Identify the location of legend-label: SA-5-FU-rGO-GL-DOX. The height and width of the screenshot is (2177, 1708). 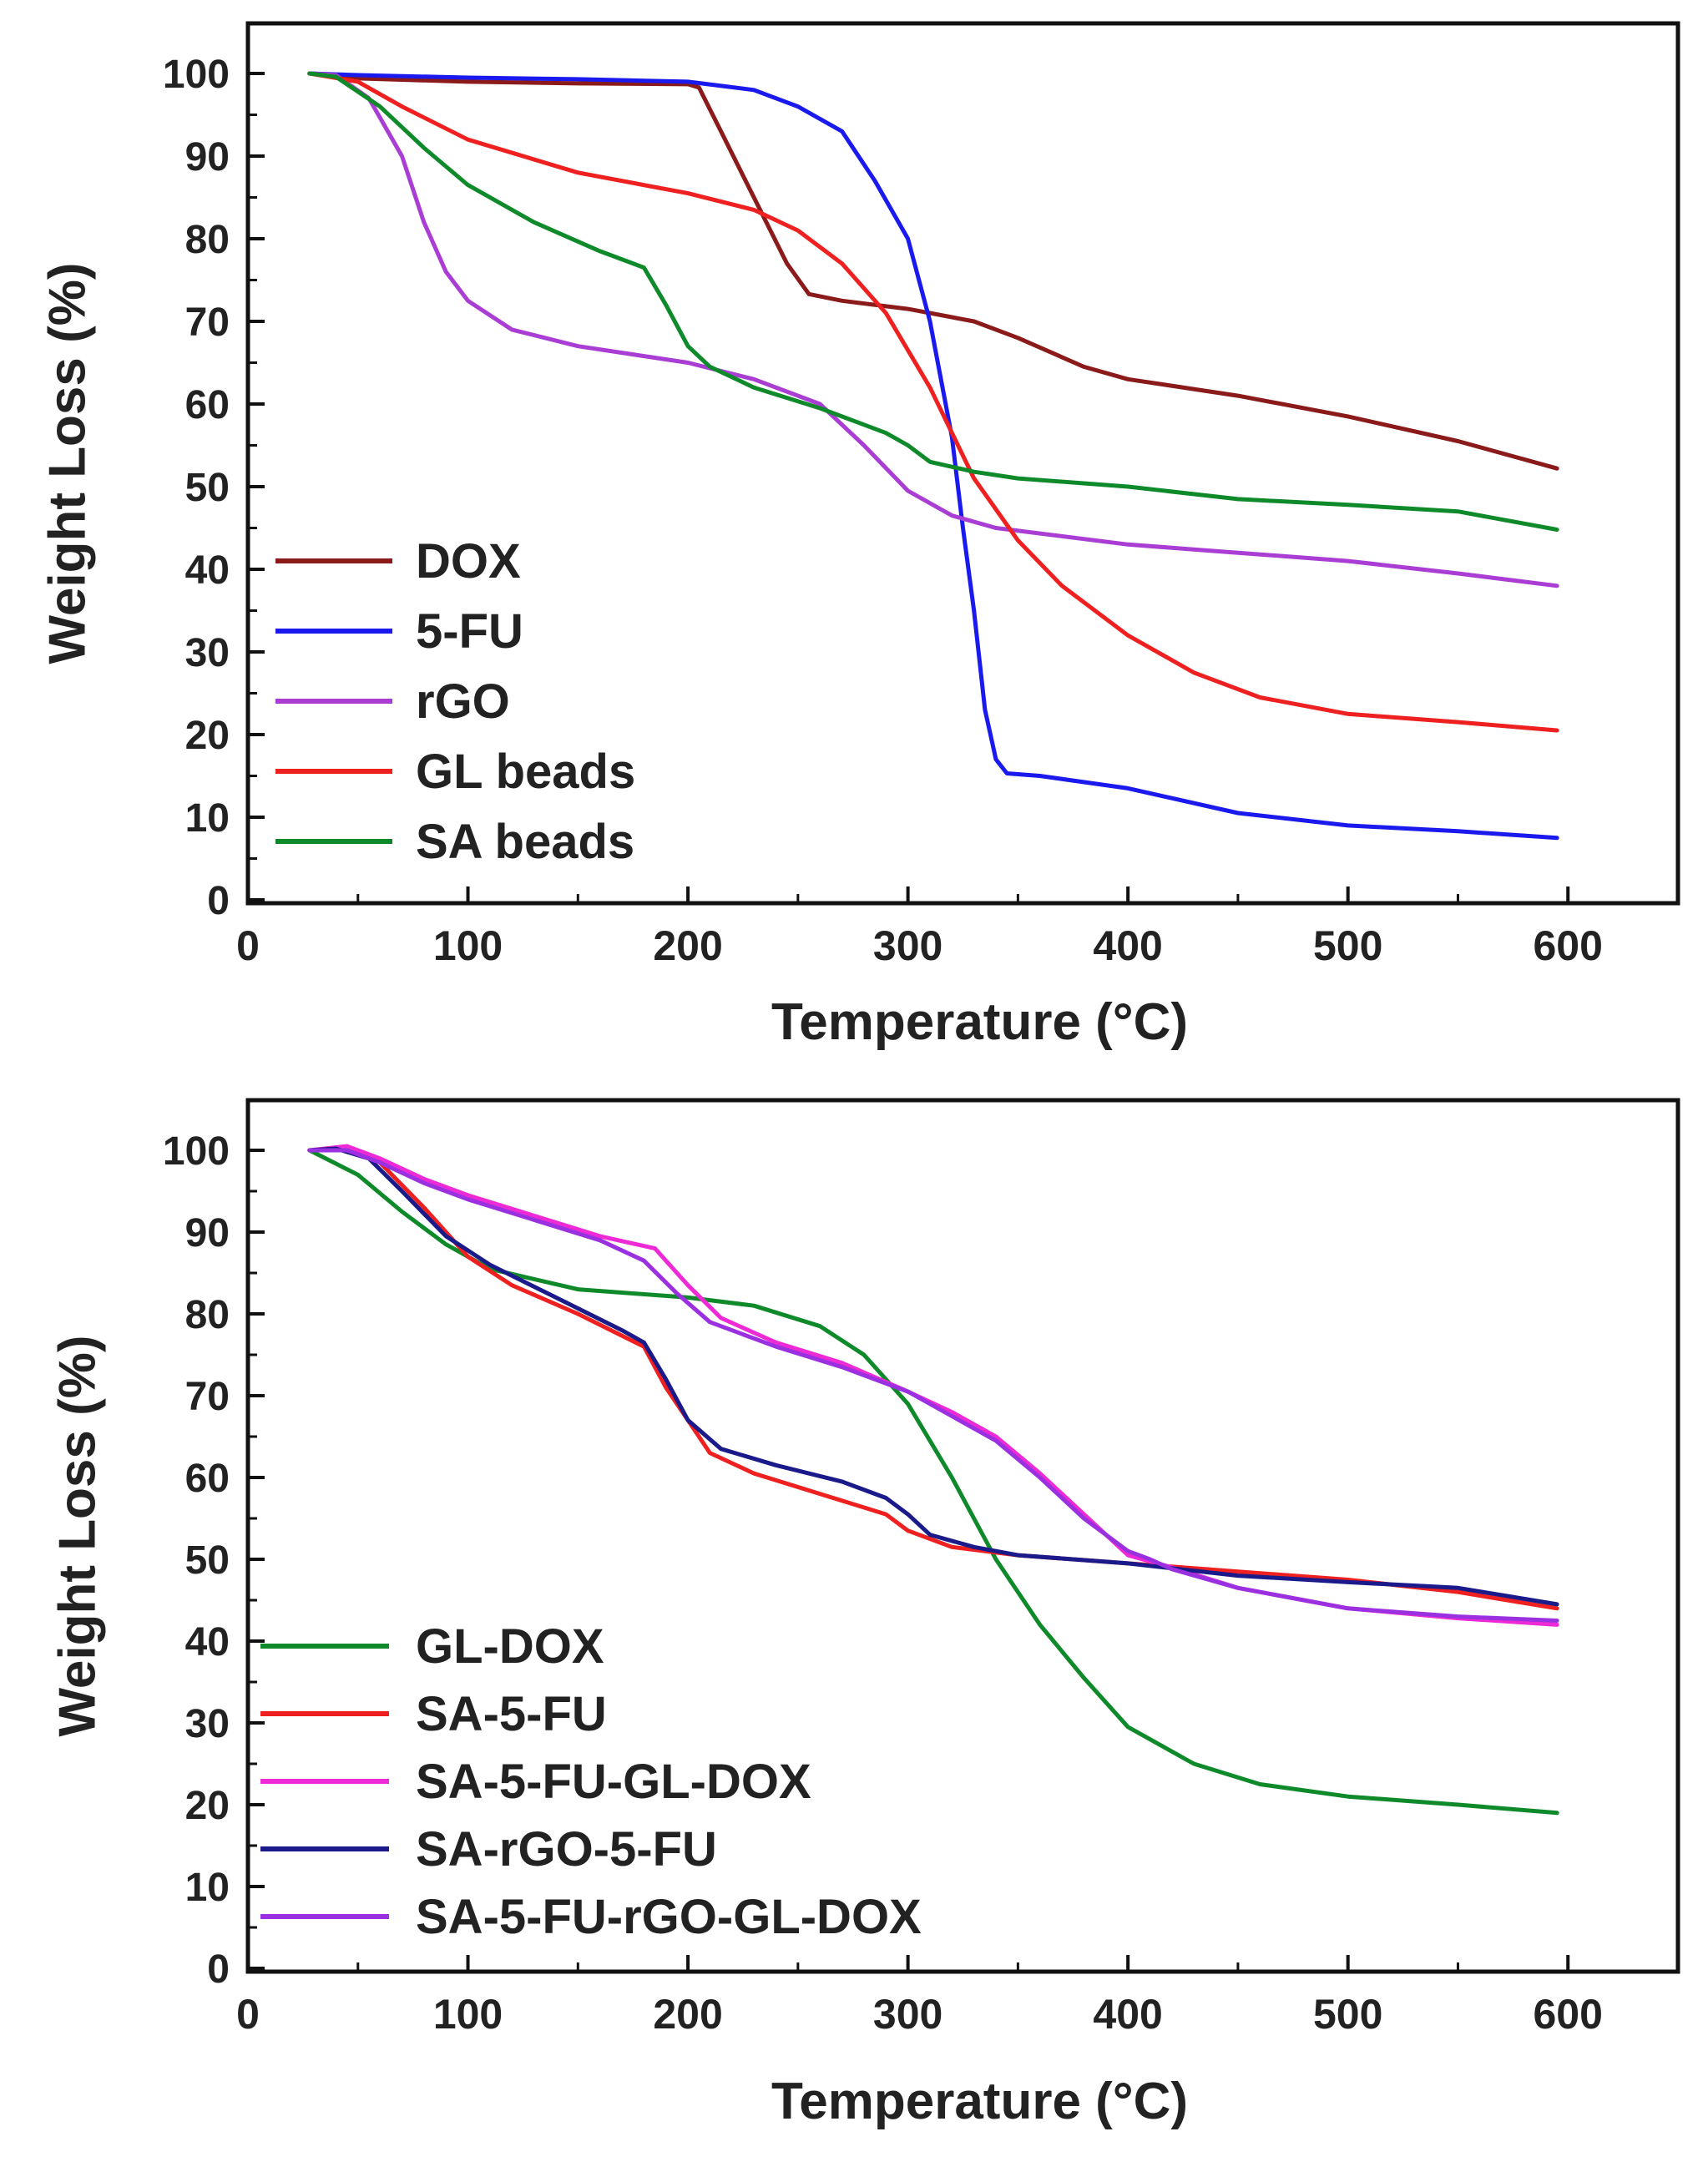
(669, 1917).